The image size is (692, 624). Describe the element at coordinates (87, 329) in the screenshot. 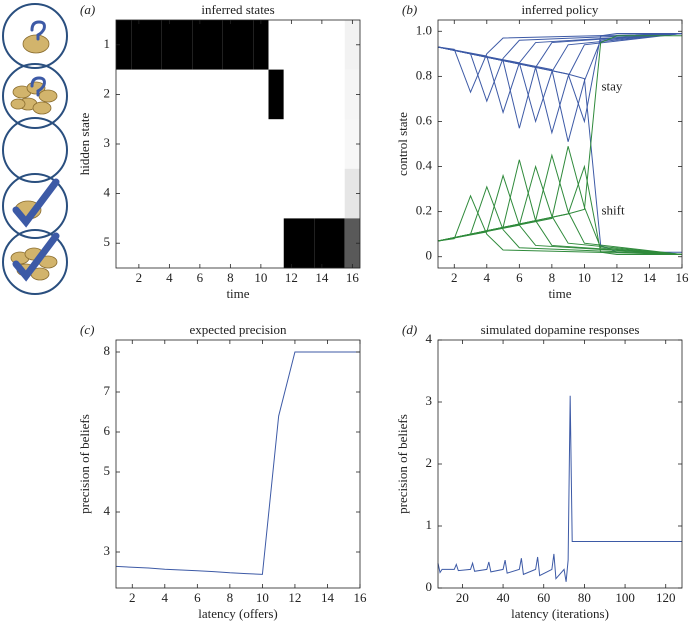

I see `panel-label: (c)` at that location.